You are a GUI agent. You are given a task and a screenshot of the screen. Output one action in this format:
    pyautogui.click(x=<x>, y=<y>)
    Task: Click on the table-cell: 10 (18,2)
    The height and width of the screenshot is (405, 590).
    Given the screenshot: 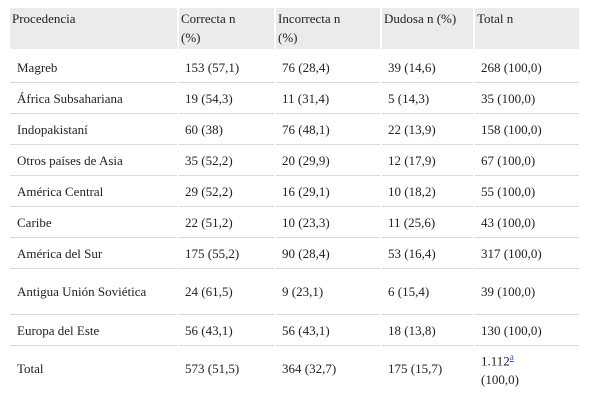 What is the action you would take?
    pyautogui.click(x=428, y=191)
    